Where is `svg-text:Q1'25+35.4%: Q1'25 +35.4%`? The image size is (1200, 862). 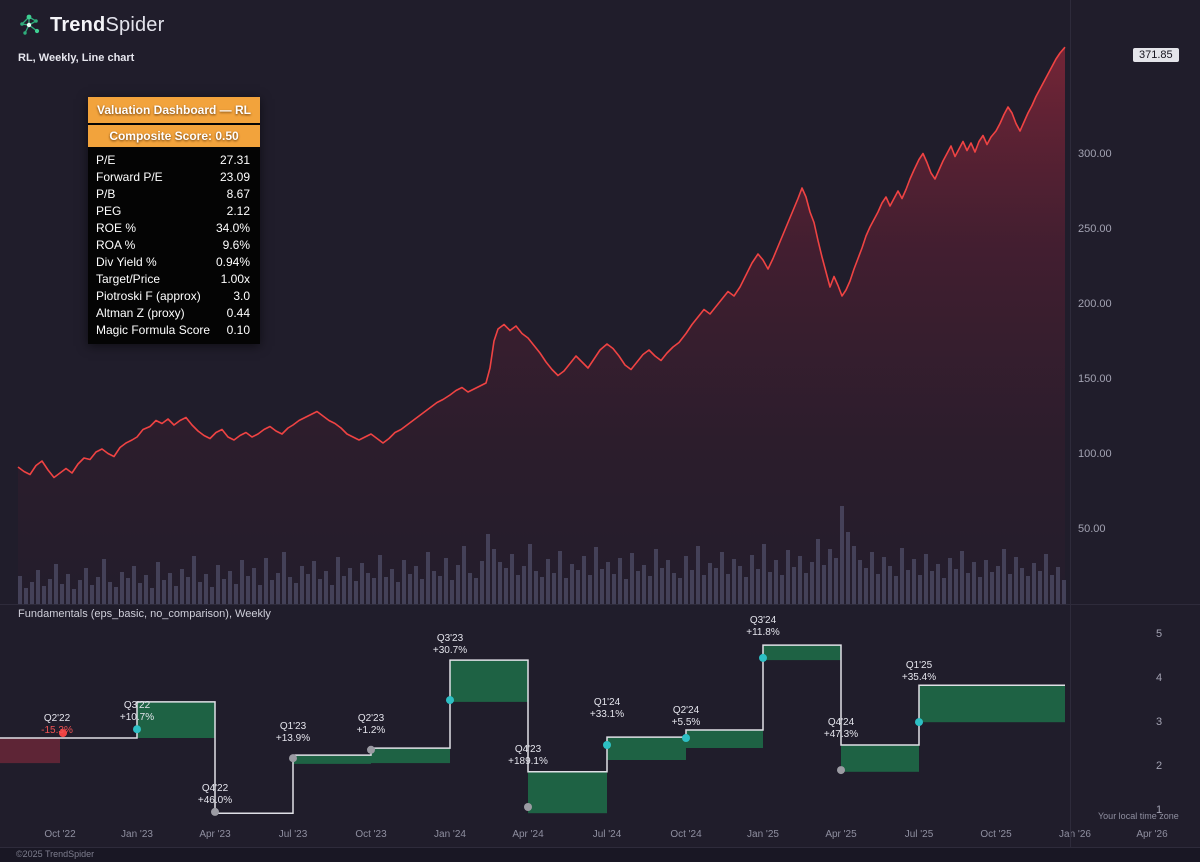
svg-text:Q1'25+35.4%: Q1'25 +35.4% is located at coordinates (919, 671).